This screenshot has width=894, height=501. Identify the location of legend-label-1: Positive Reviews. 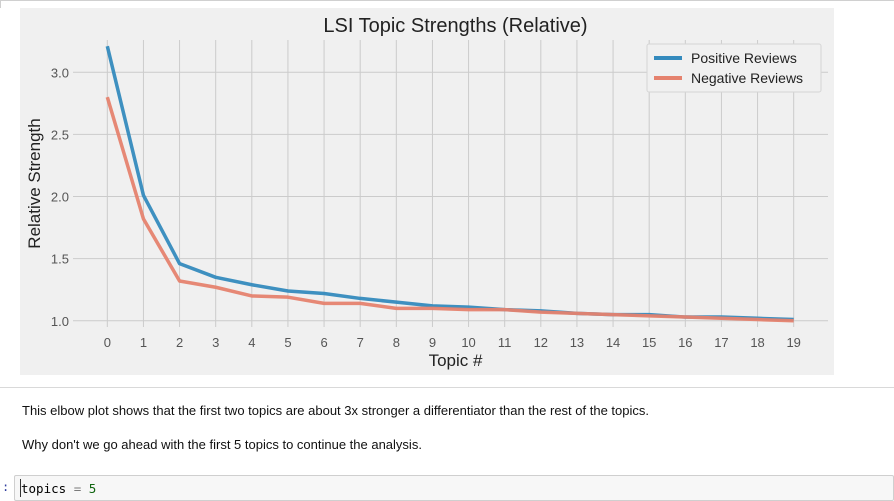
(744, 58).